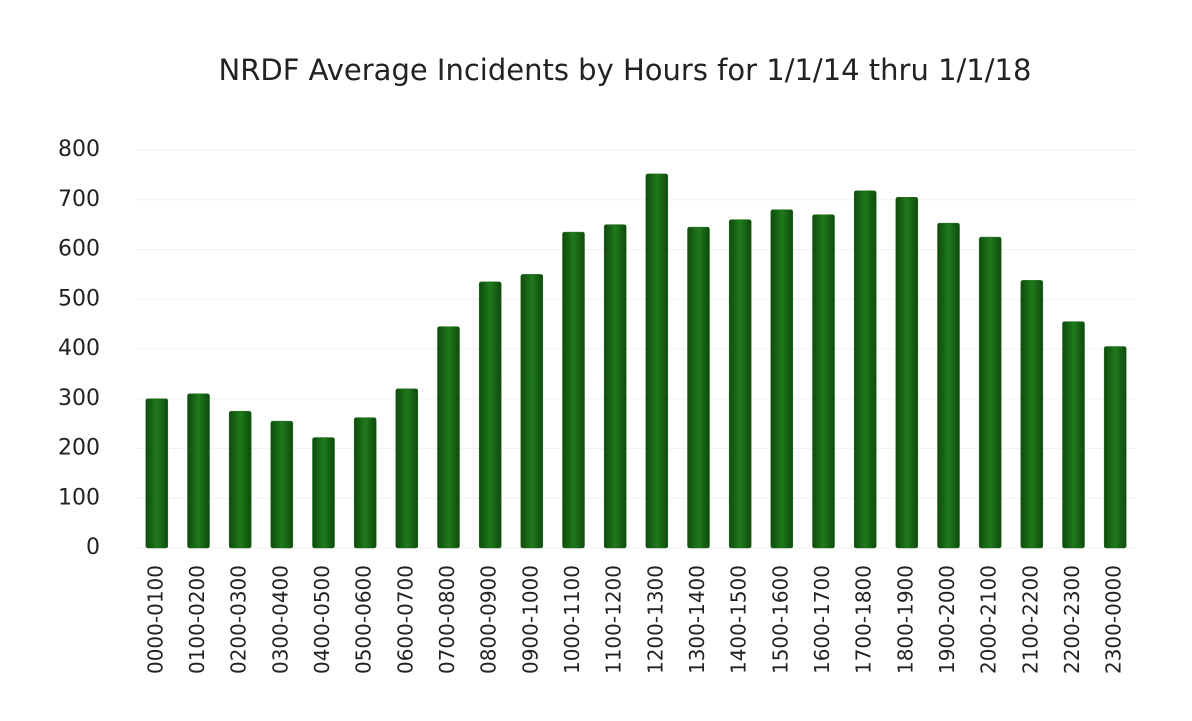  Describe the element at coordinates (447, 619) in the screenshot. I see `x-tick-label: 0700-0800` at that location.